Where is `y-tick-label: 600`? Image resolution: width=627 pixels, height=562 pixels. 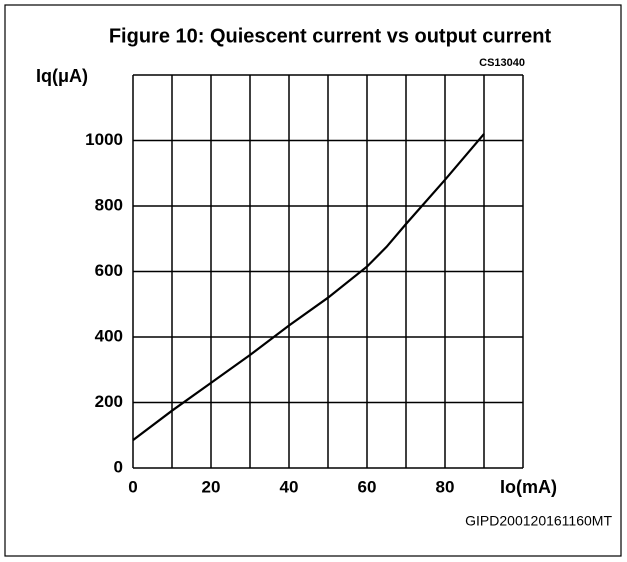
y-tick-label: 600 is located at coordinates (109, 270).